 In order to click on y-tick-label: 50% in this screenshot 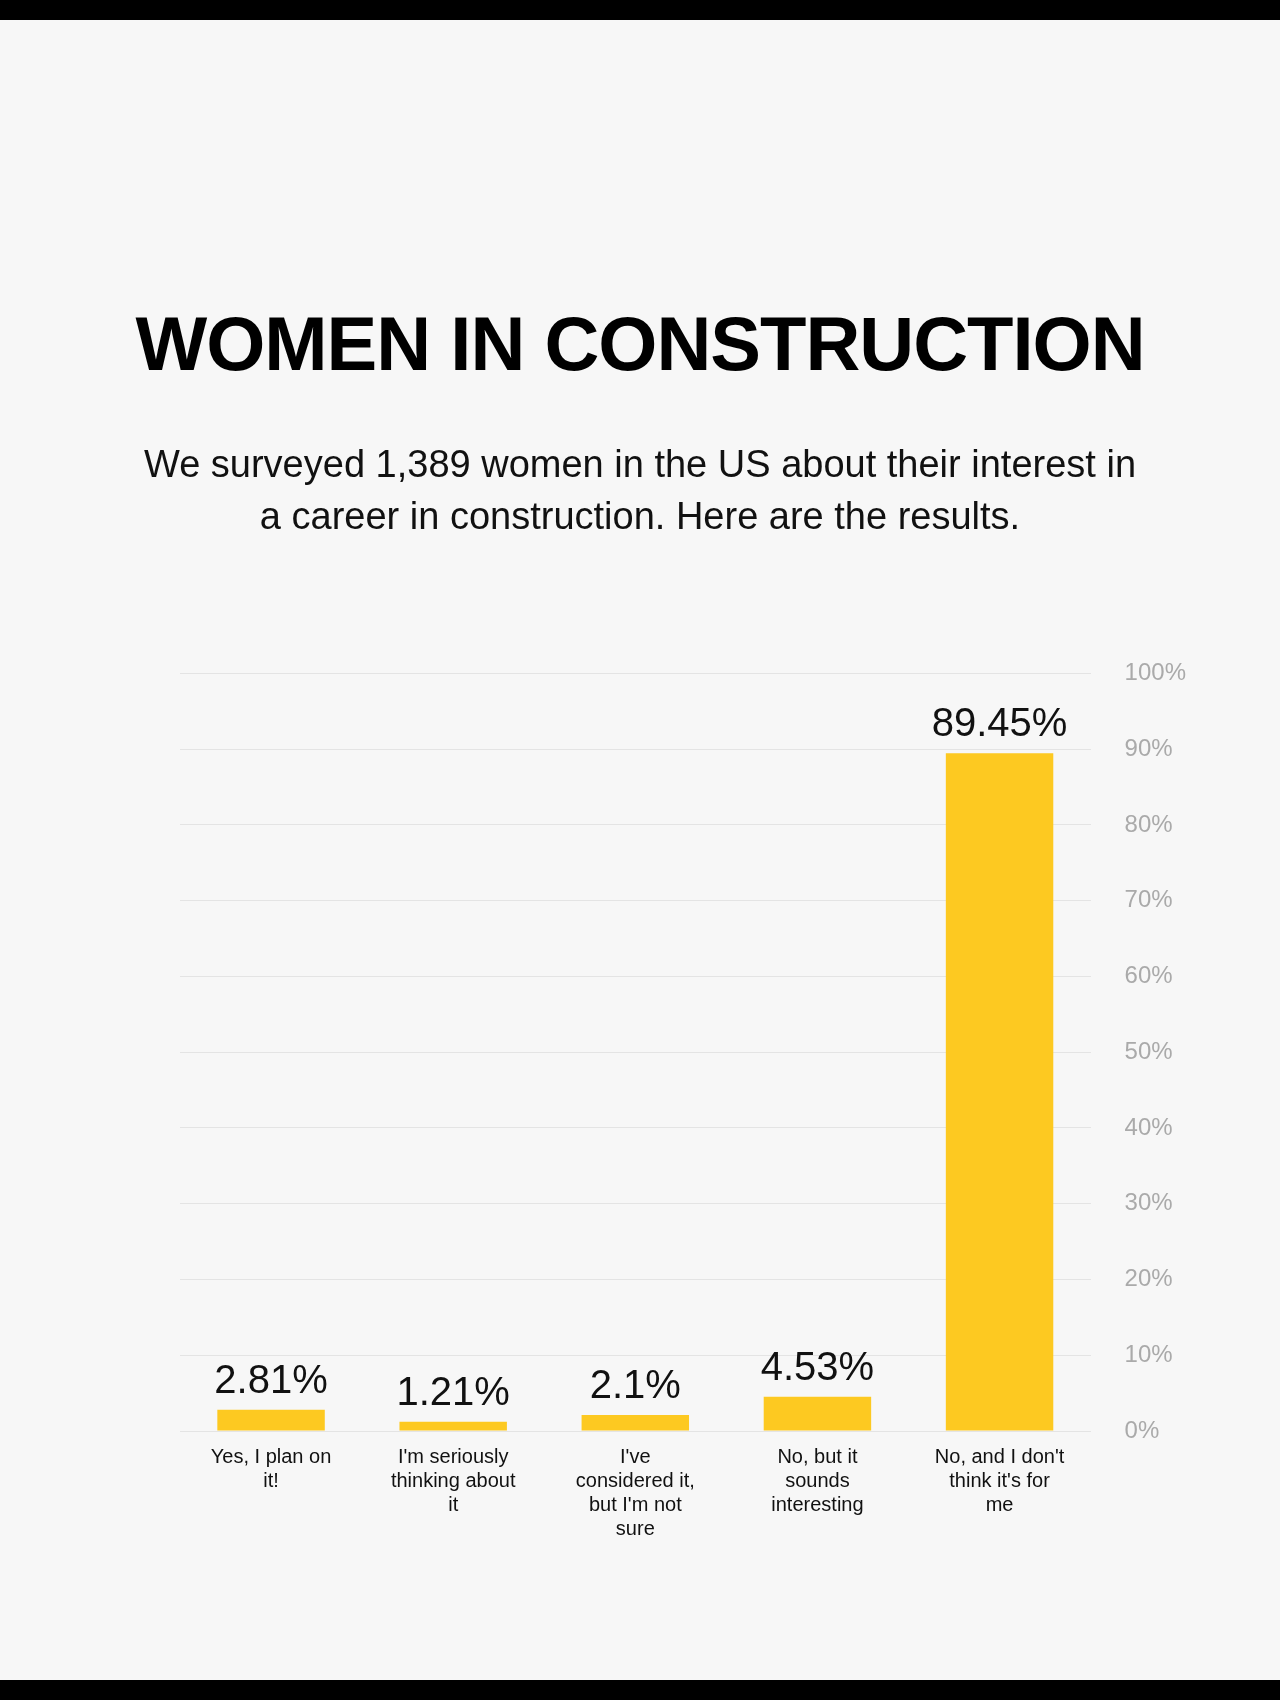, I will do `click(1148, 1050)`.